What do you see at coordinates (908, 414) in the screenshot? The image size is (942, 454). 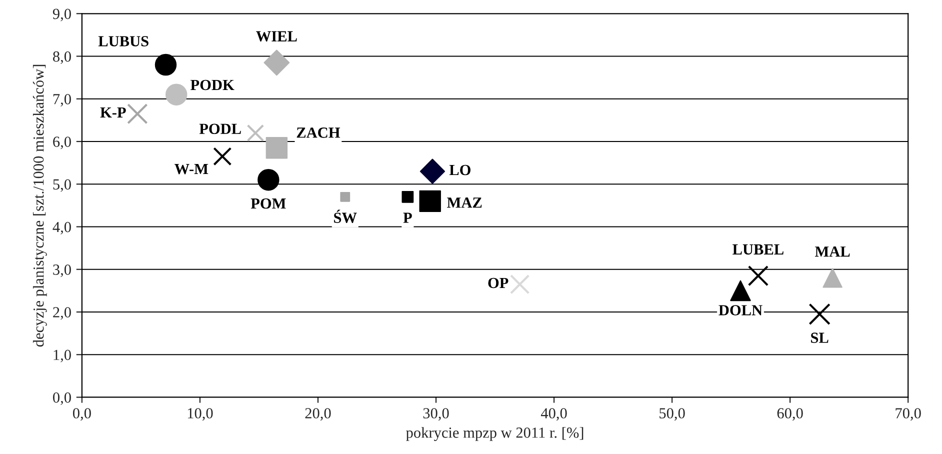 I see `x-tick-label: 70,0` at bounding box center [908, 414].